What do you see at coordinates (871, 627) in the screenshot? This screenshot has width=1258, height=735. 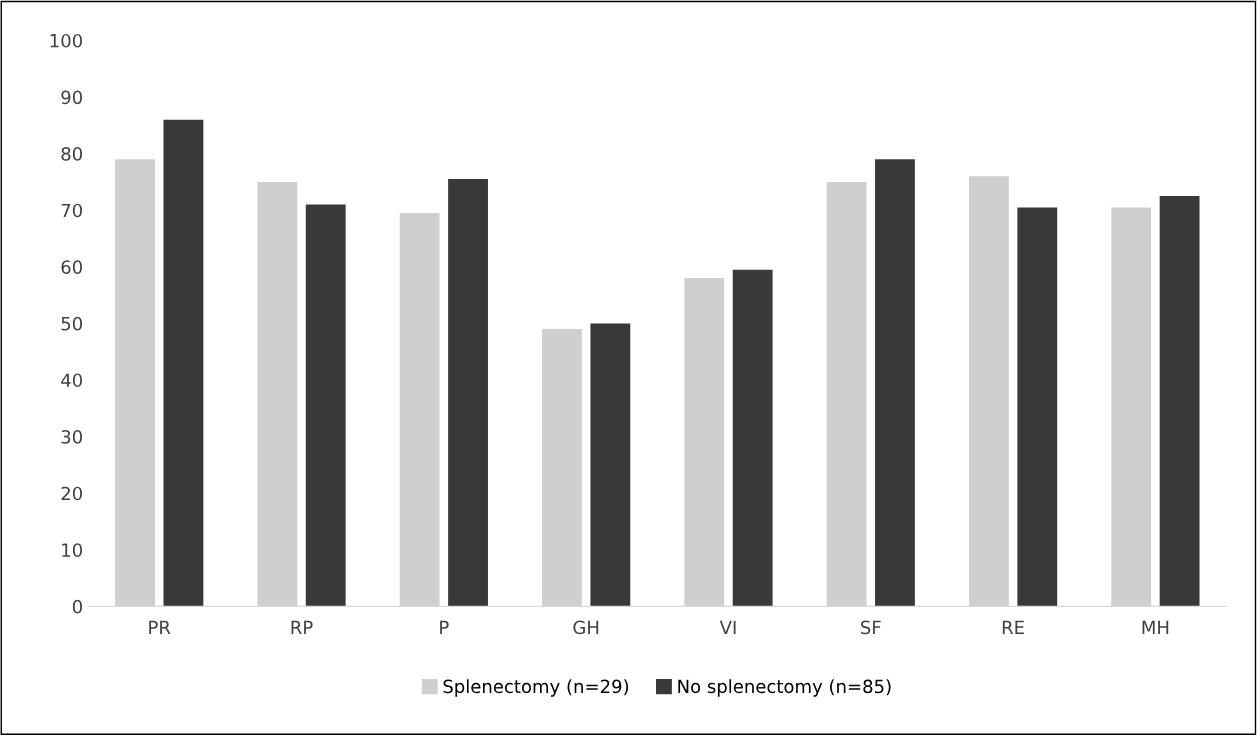 I see `x-tick-label: SF` at bounding box center [871, 627].